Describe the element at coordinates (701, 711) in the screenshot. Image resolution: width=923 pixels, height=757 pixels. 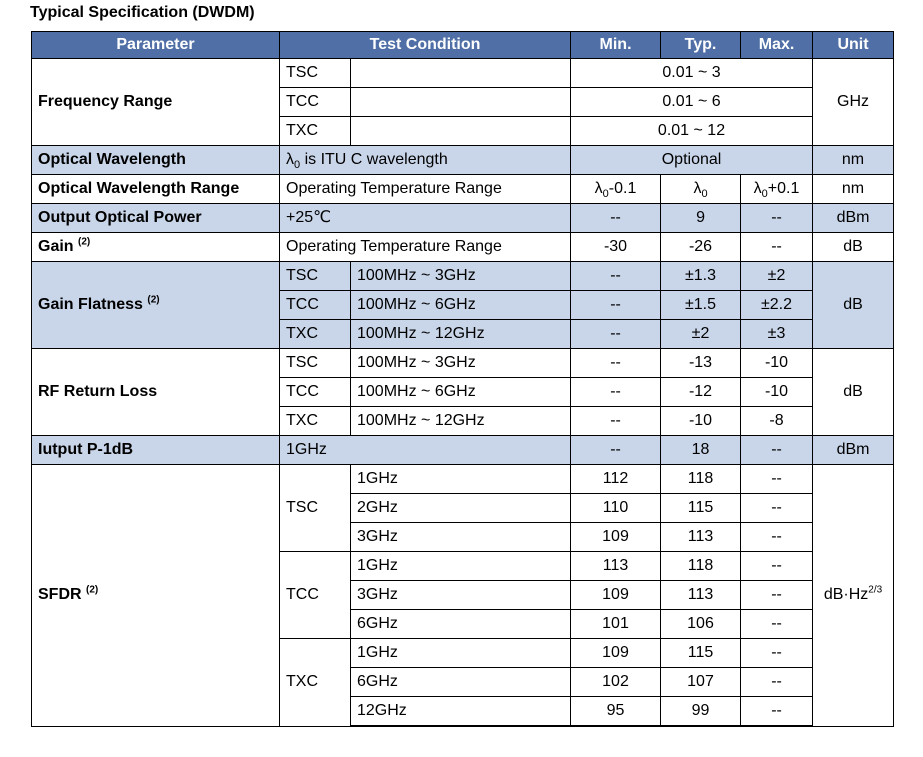
I see `typ-cell: 99` at that location.